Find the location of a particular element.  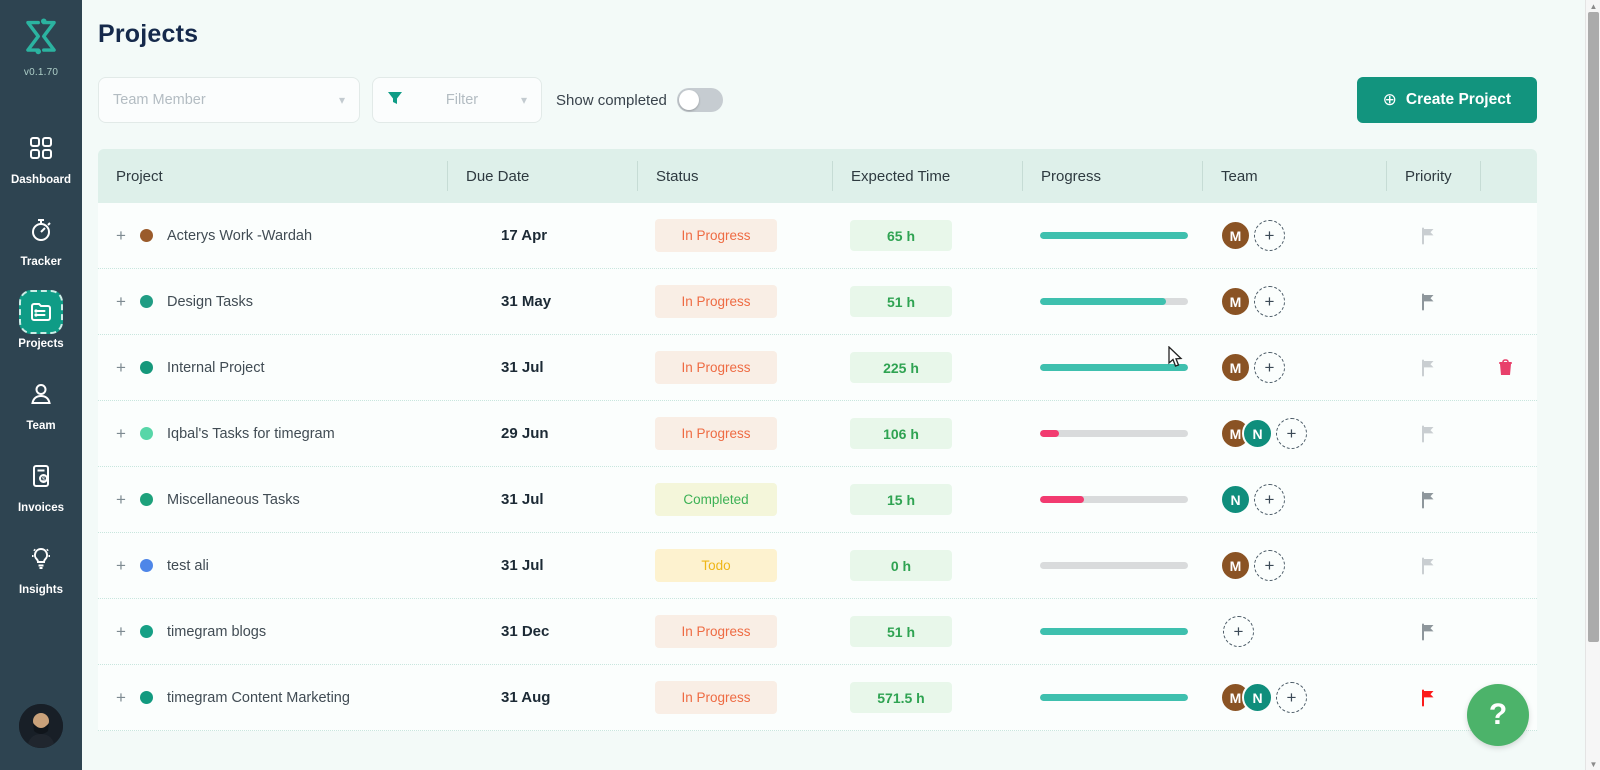

grid-icon is located at coordinates (41, 148).